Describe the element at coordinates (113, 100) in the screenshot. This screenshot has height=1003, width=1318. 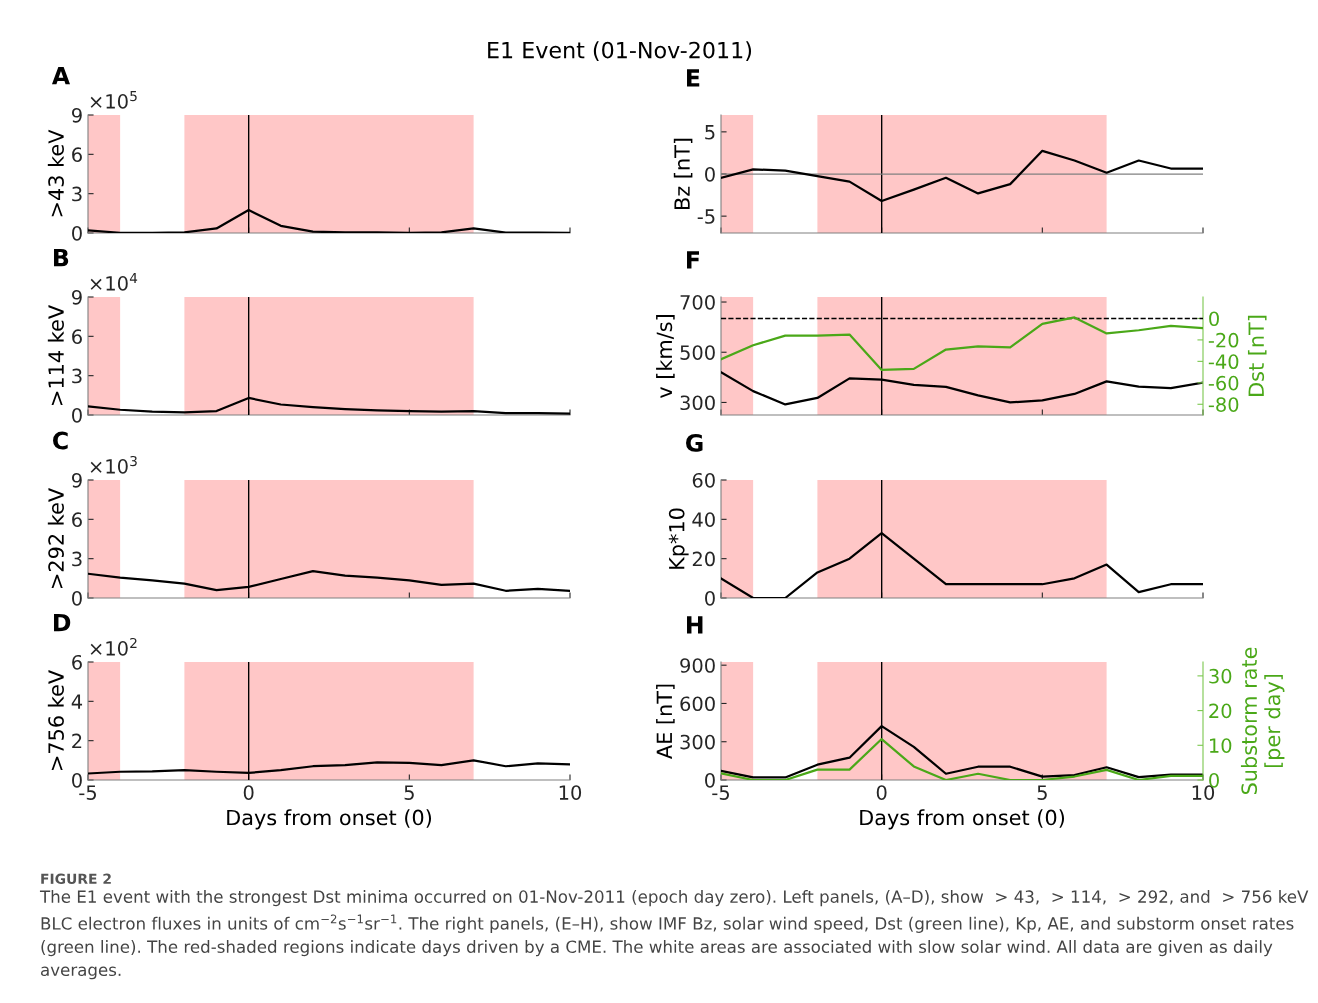
I see `text: ×10$^{5}$` at that location.